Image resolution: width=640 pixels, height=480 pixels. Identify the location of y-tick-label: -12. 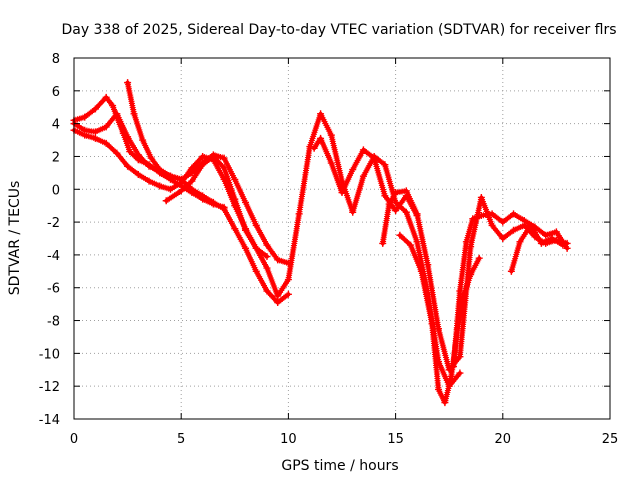
(49, 387).